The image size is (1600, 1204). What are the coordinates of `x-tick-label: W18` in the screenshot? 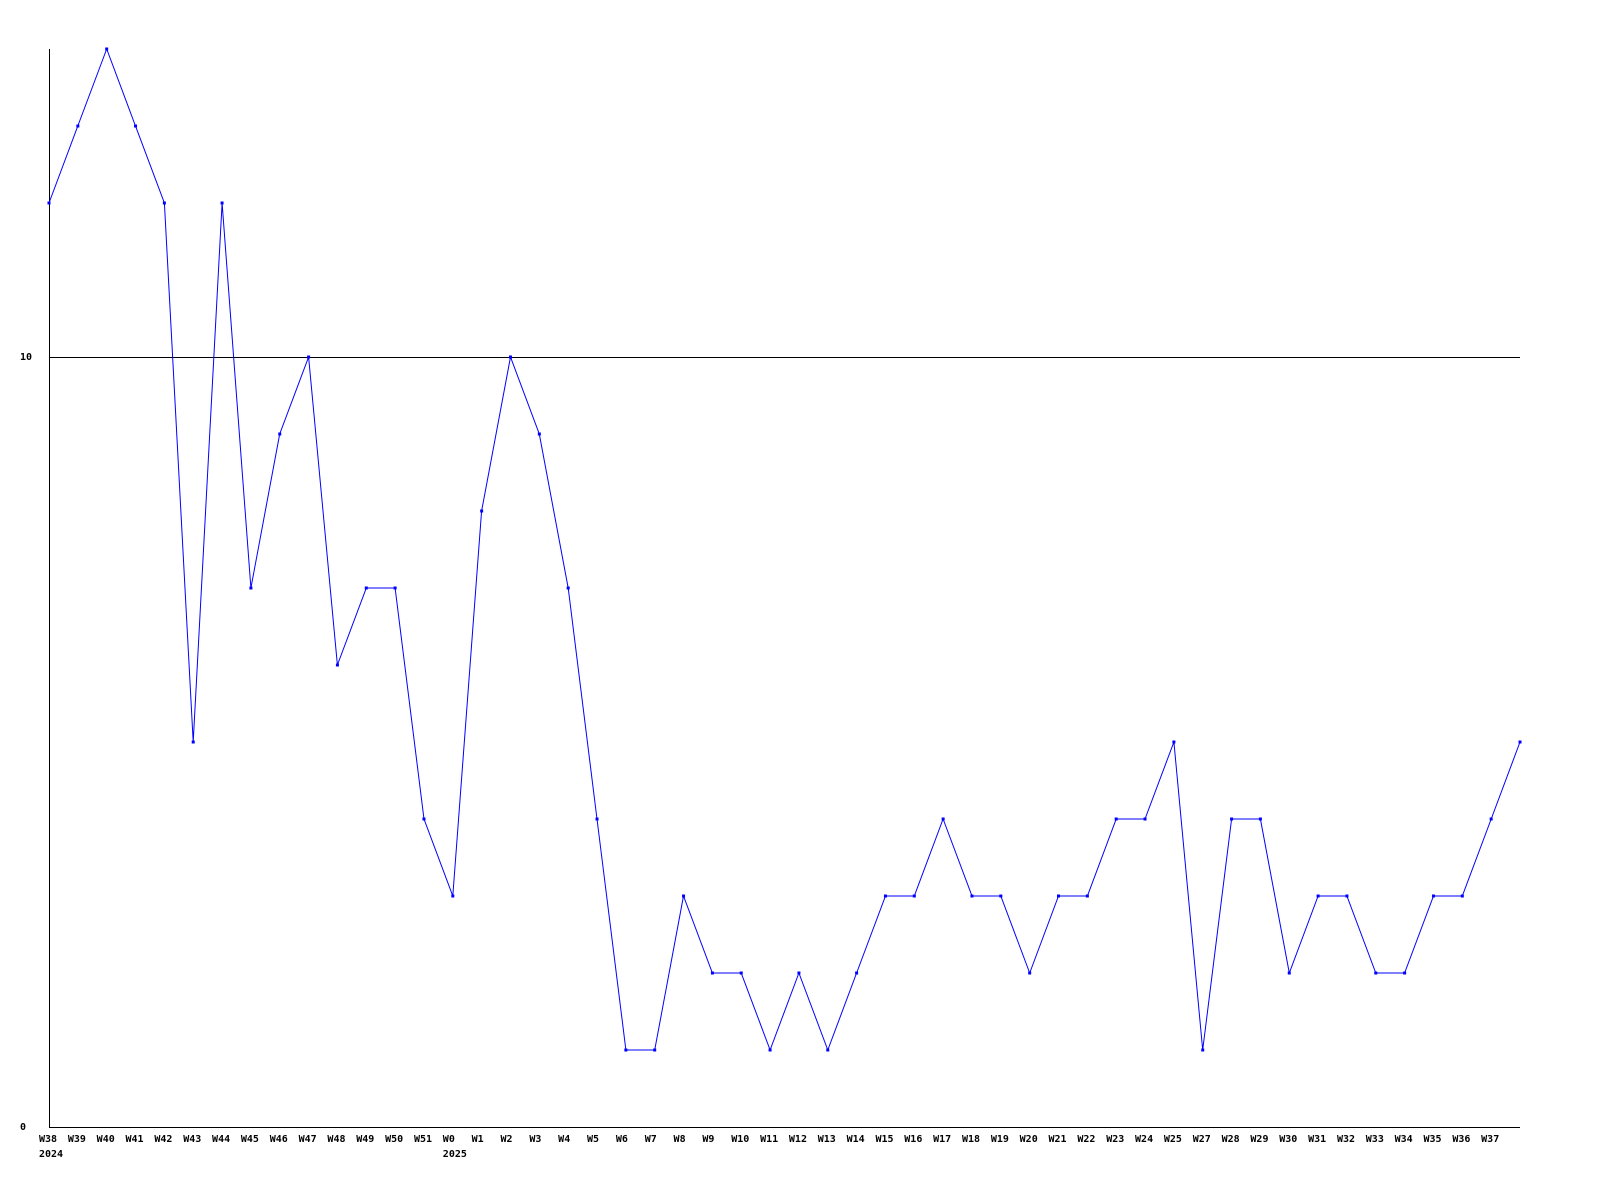 It's located at (971, 1139).